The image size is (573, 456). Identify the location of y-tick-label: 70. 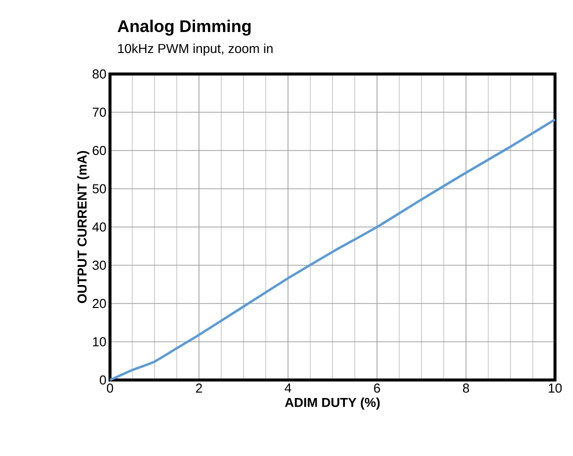
(99, 112).